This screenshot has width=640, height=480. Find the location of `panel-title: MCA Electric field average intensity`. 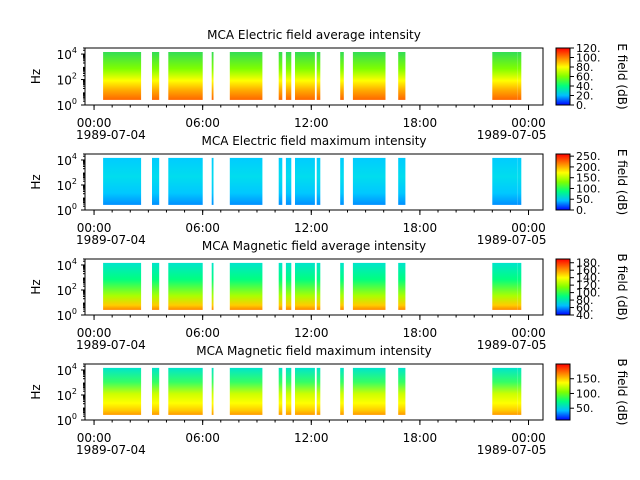

panel-title: MCA Electric field average intensity is located at coordinates (314, 35).